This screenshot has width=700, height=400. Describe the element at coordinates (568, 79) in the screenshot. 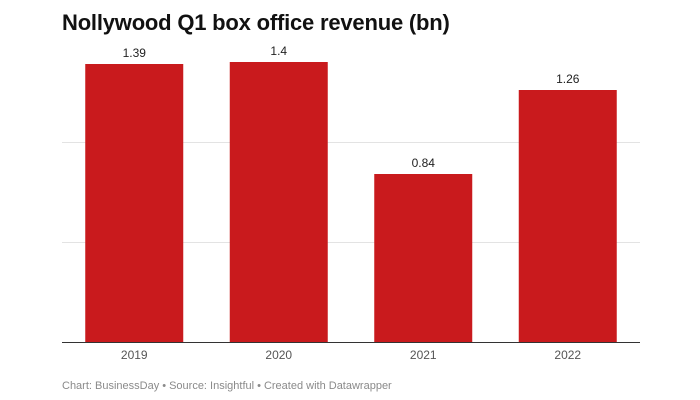

I see `value-label: 1.26` at that location.